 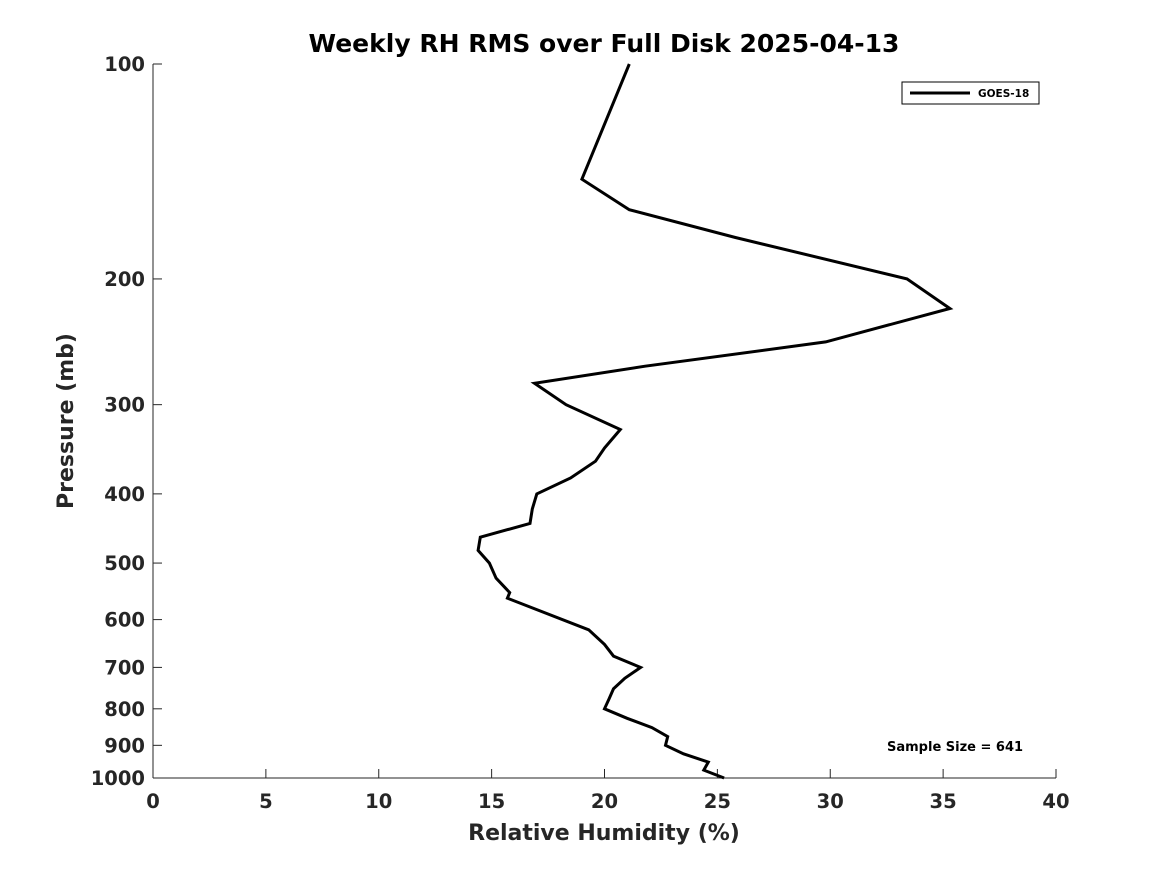 I want to click on y-tick-label: 400, so click(x=124, y=494).